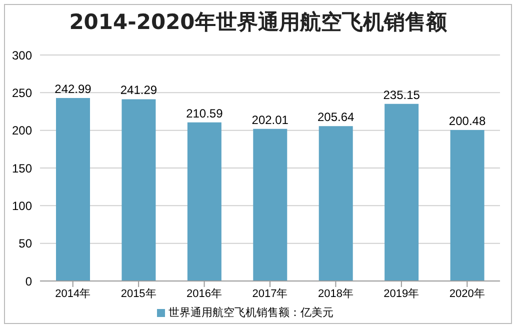 This screenshot has width=530, height=331. Describe the element at coordinates (467, 121) in the screenshot. I see `data-label: 200.48` at that location.